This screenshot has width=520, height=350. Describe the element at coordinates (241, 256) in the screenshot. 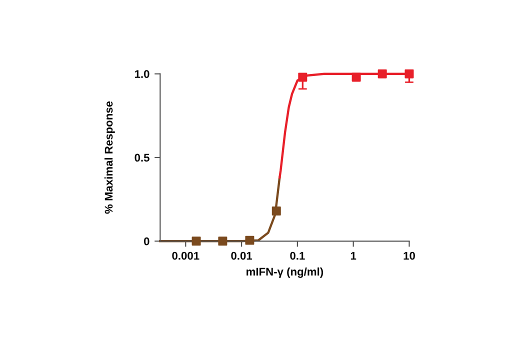

I see `x-tick-label: 0.01` at that location.